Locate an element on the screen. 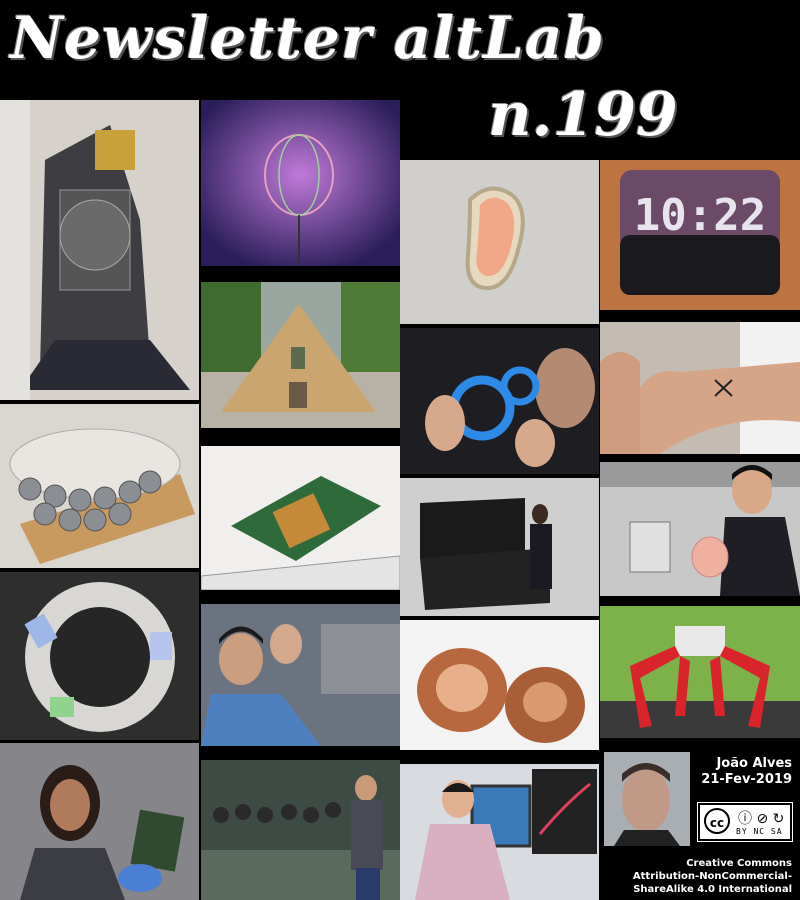 The width and height of the screenshot is (800, 900). cc-badge-label: BY NC SA is located at coordinates (759, 831).